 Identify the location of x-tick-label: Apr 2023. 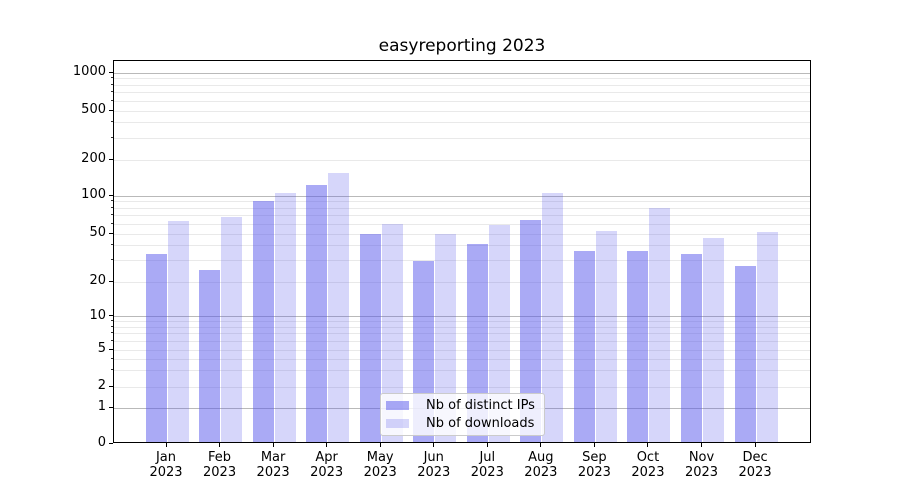
(327, 465).